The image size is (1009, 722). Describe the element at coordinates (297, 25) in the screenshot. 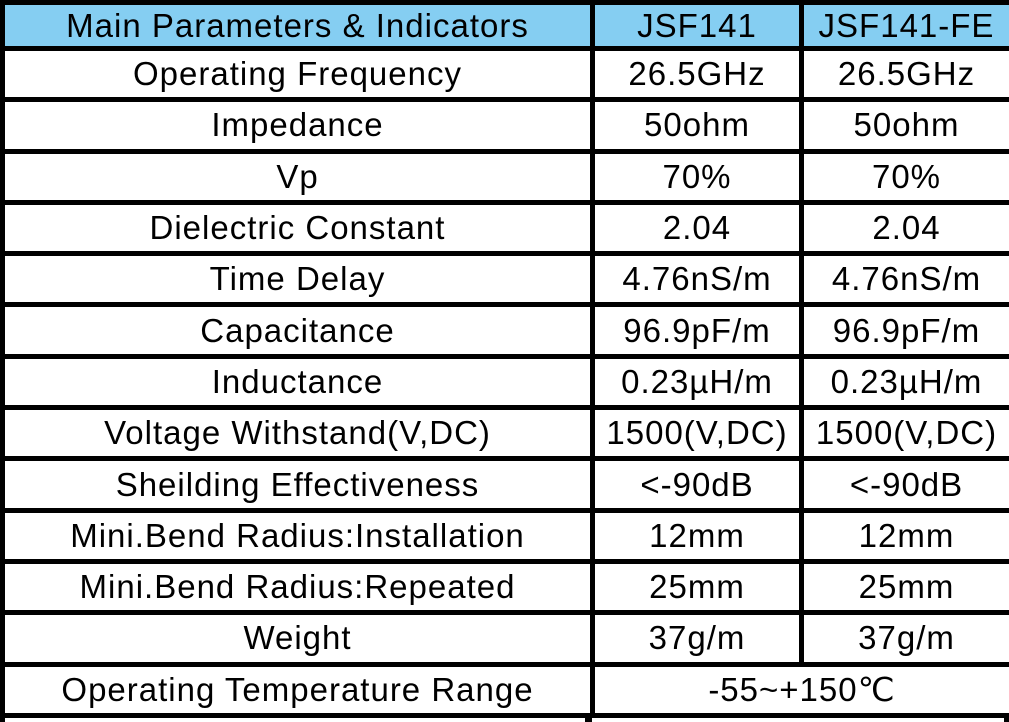

I see `header-main-parameters: Main Parameters & Indicators` at that location.